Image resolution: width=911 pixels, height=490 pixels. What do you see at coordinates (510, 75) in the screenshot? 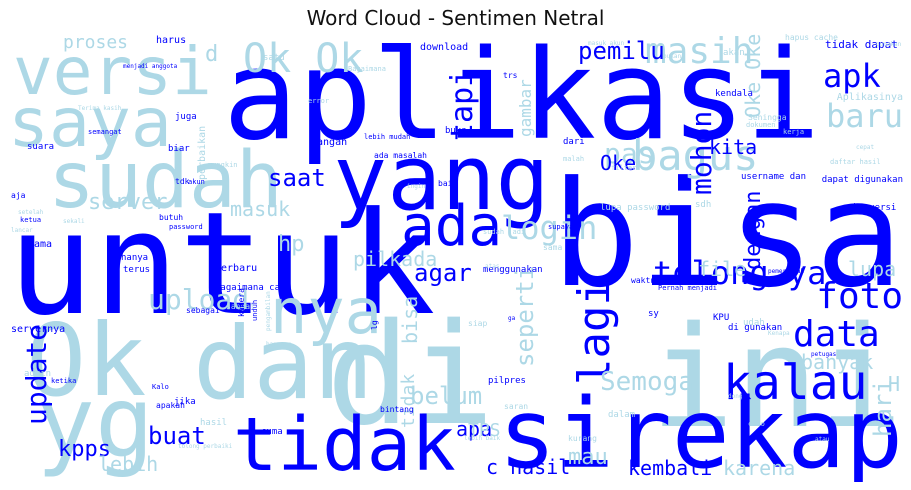
I see `word-trs-125: trs` at bounding box center [510, 75].